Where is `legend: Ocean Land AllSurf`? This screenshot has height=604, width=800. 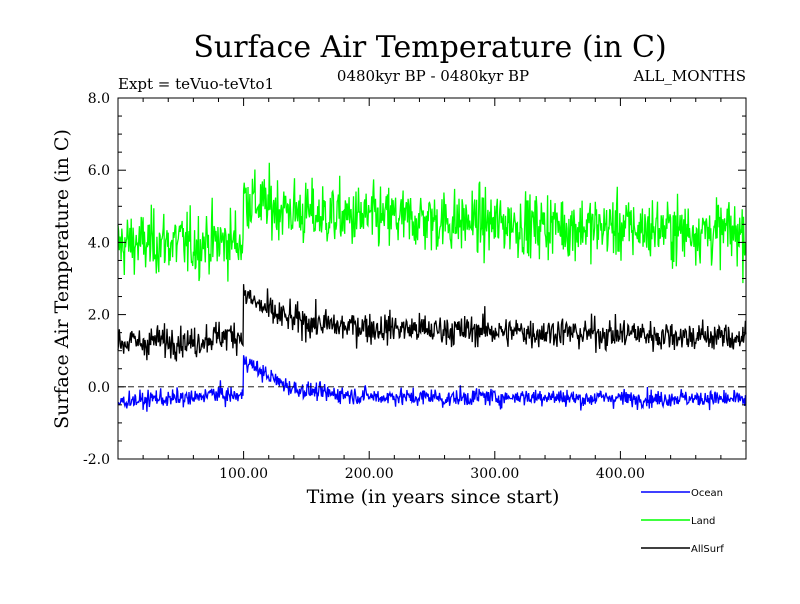 legend: Ocean Land AllSurf is located at coordinates (682, 521).